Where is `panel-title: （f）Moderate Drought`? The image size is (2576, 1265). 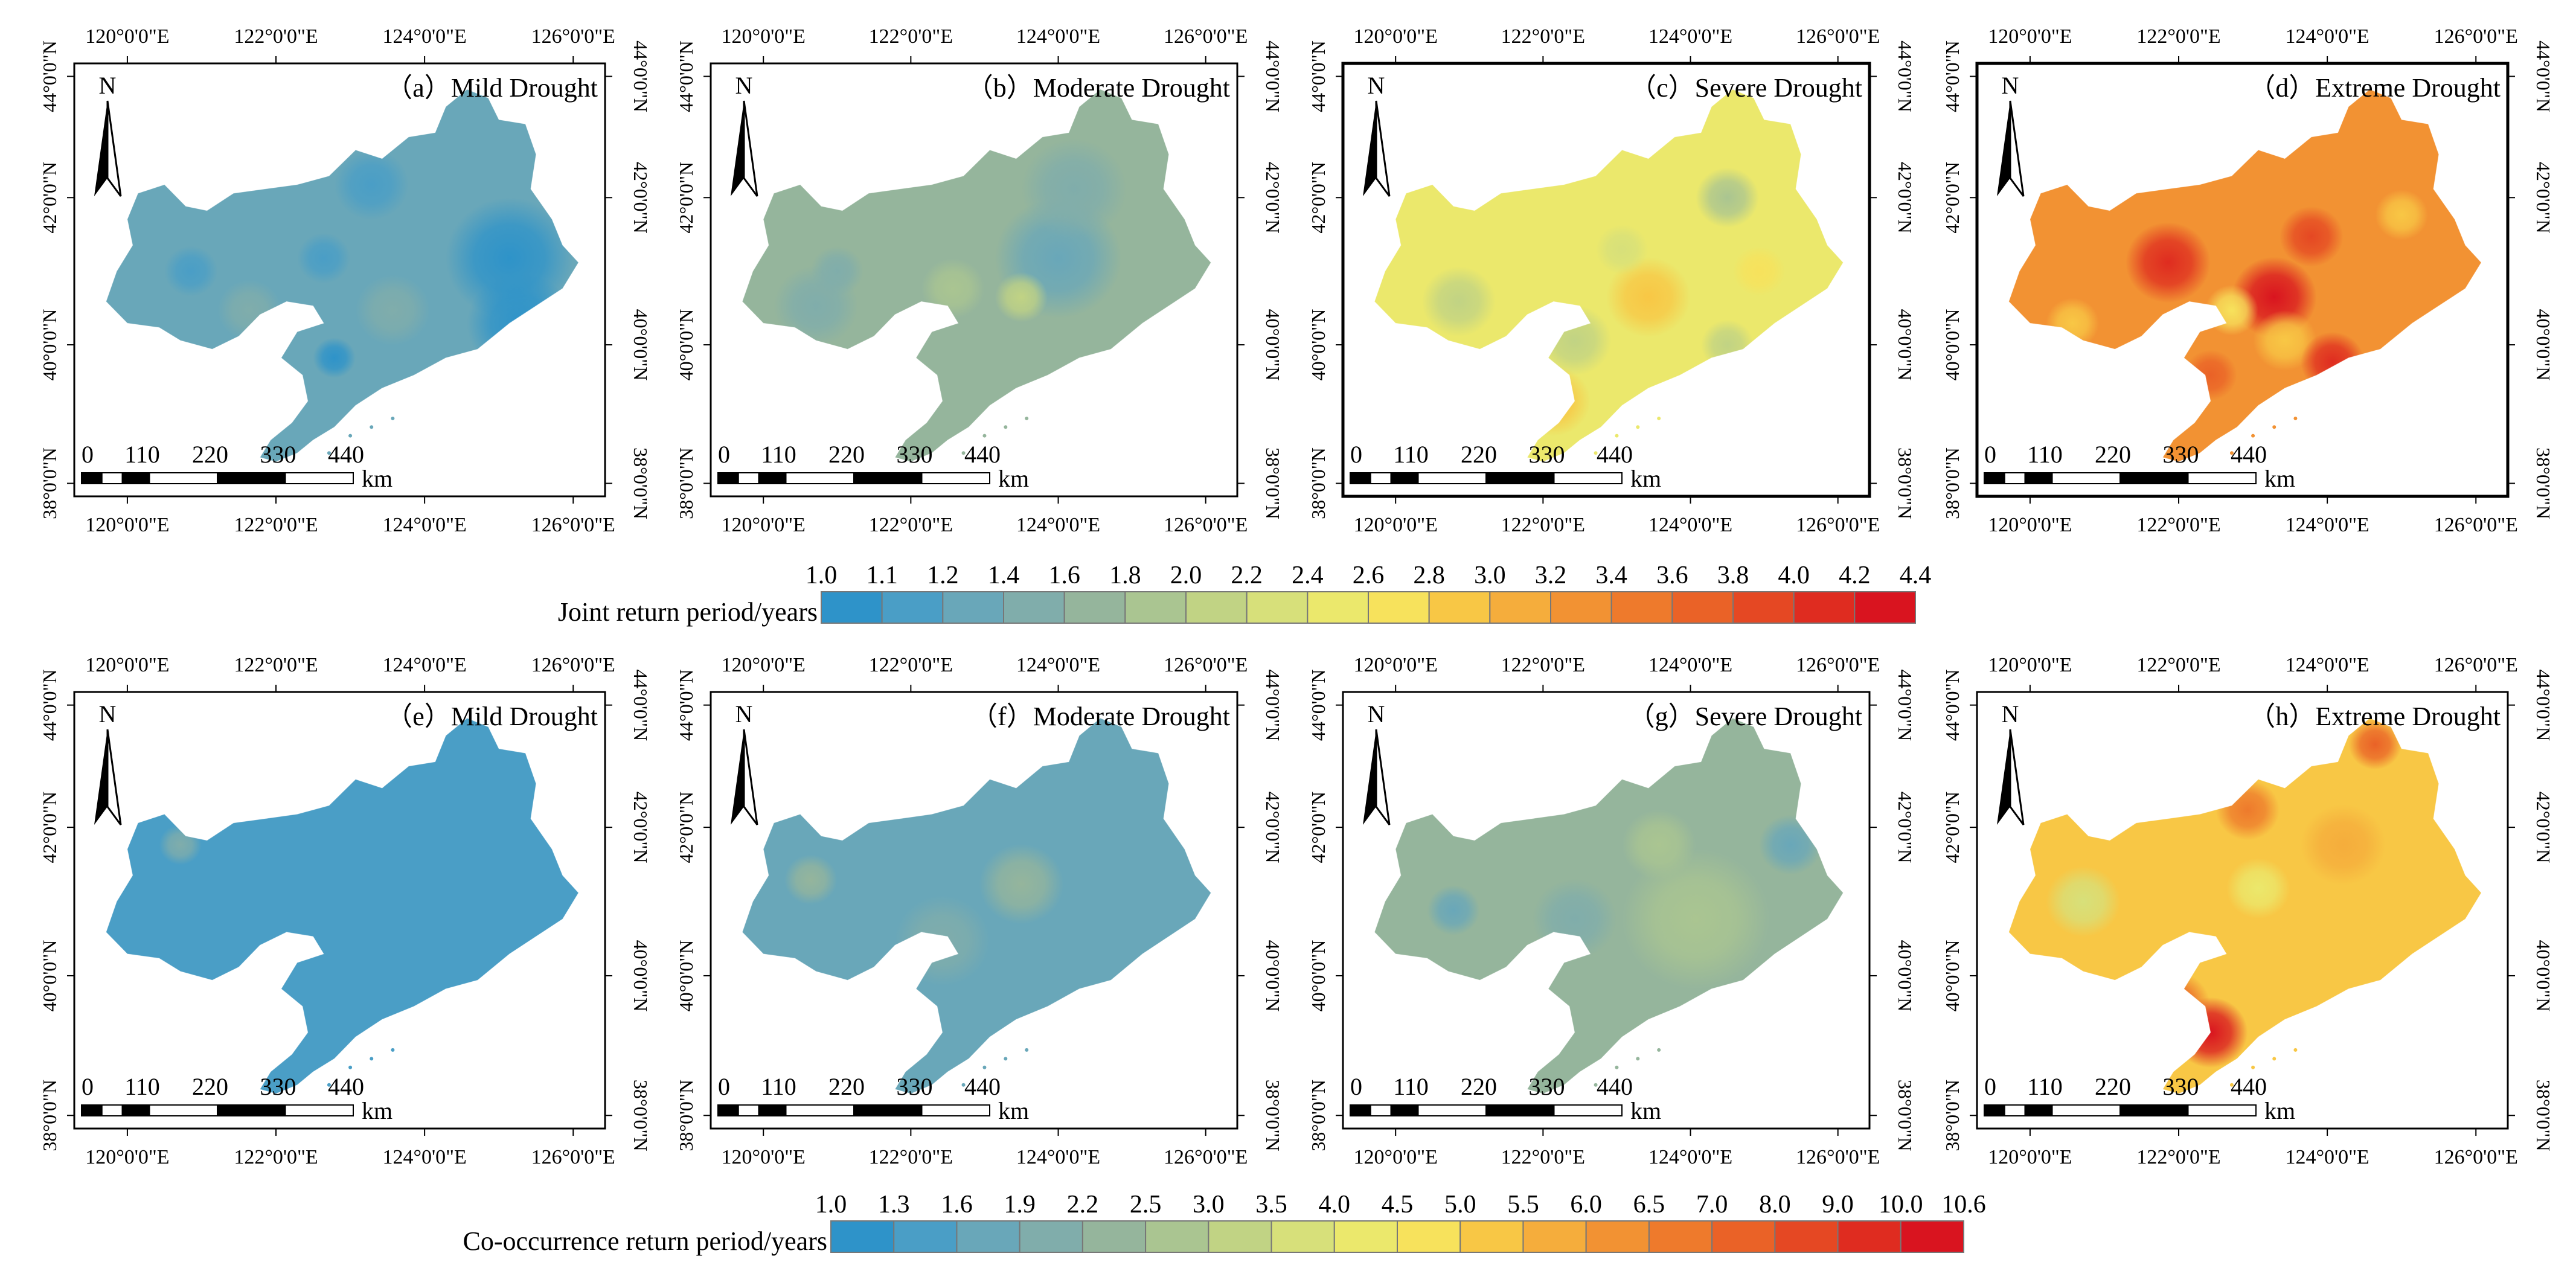
panel-title: （f）Moderate Drought is located at coordinates (1100, 716).